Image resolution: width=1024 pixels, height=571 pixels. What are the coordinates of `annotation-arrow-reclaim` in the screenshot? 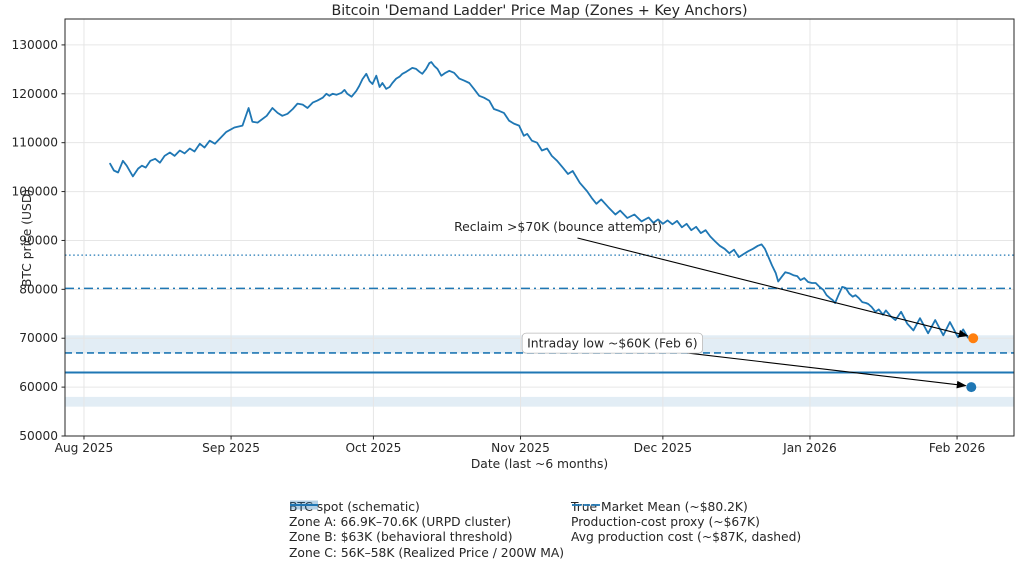 It's located at (773, 287).